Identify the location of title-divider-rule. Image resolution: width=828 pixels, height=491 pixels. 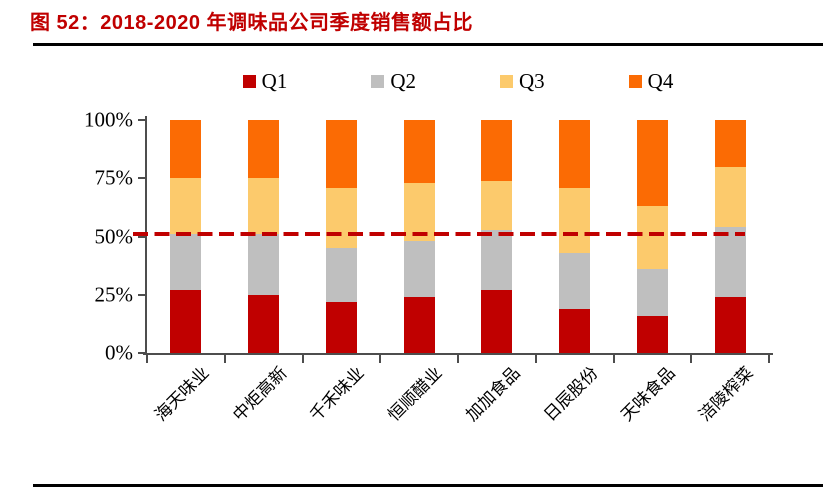
(428, 44).